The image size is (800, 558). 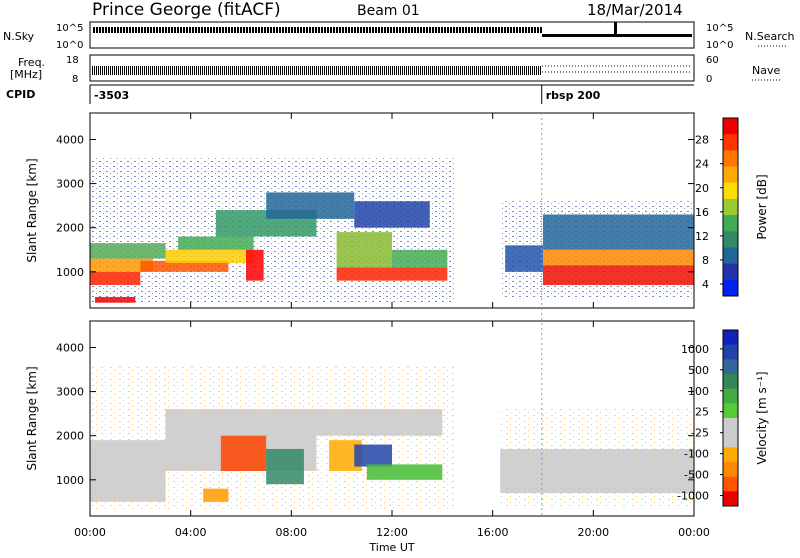 What do you see at coordinates (705, 284) in the screenshot?
I see `power-colorbar-tick-label: 4` at bounding box center [705, 284].